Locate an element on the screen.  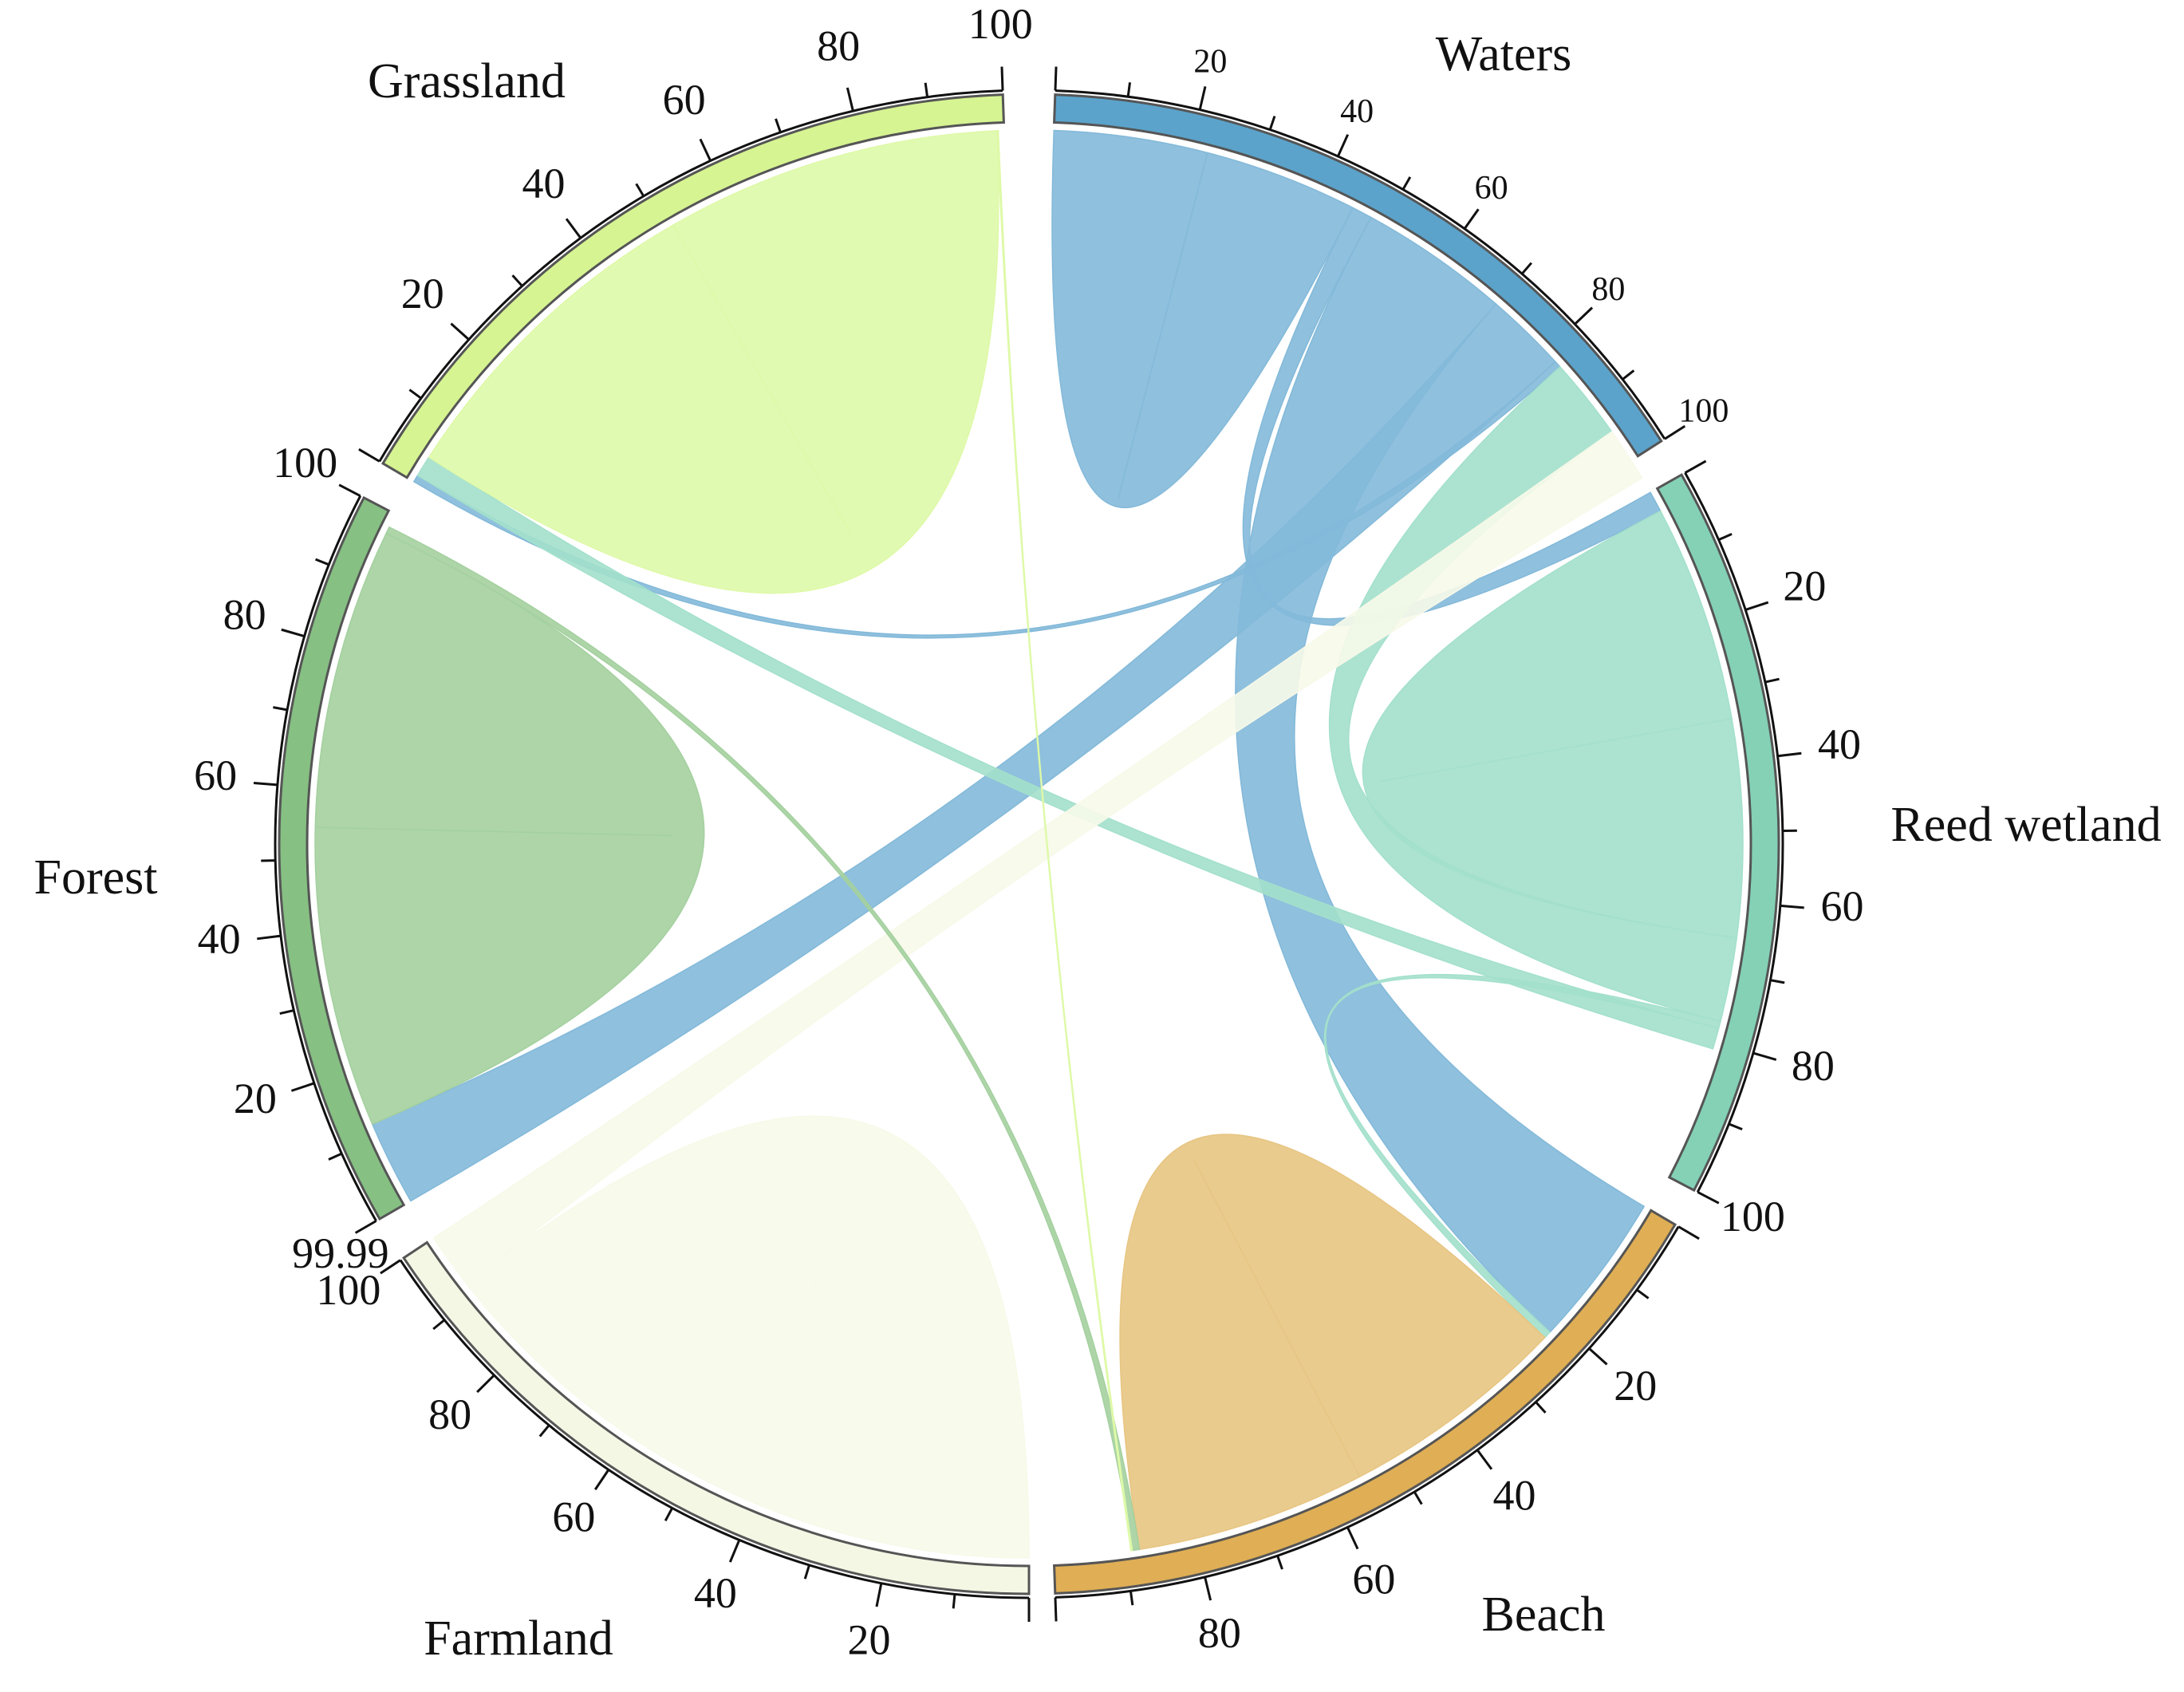
tick-label-reed-wetland-80: 80 is located at coordinates (1813, 1066).